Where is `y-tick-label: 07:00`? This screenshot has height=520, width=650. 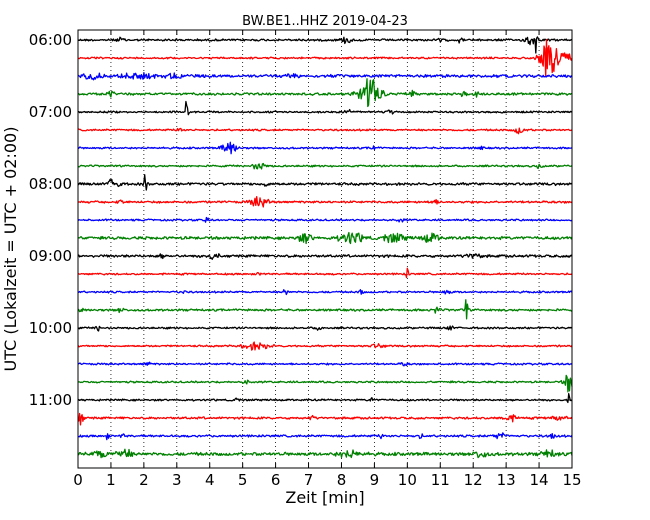 y-tick-label: 07:00 is located at coordinates (50, 112).